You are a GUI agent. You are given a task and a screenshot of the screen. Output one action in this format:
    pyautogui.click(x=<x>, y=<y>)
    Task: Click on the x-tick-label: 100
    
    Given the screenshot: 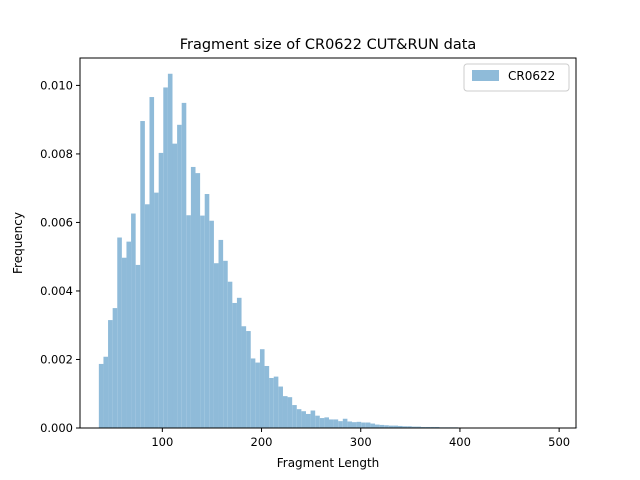 What is the action you would take?
    pyautogui.click(x=162, y=442)
    